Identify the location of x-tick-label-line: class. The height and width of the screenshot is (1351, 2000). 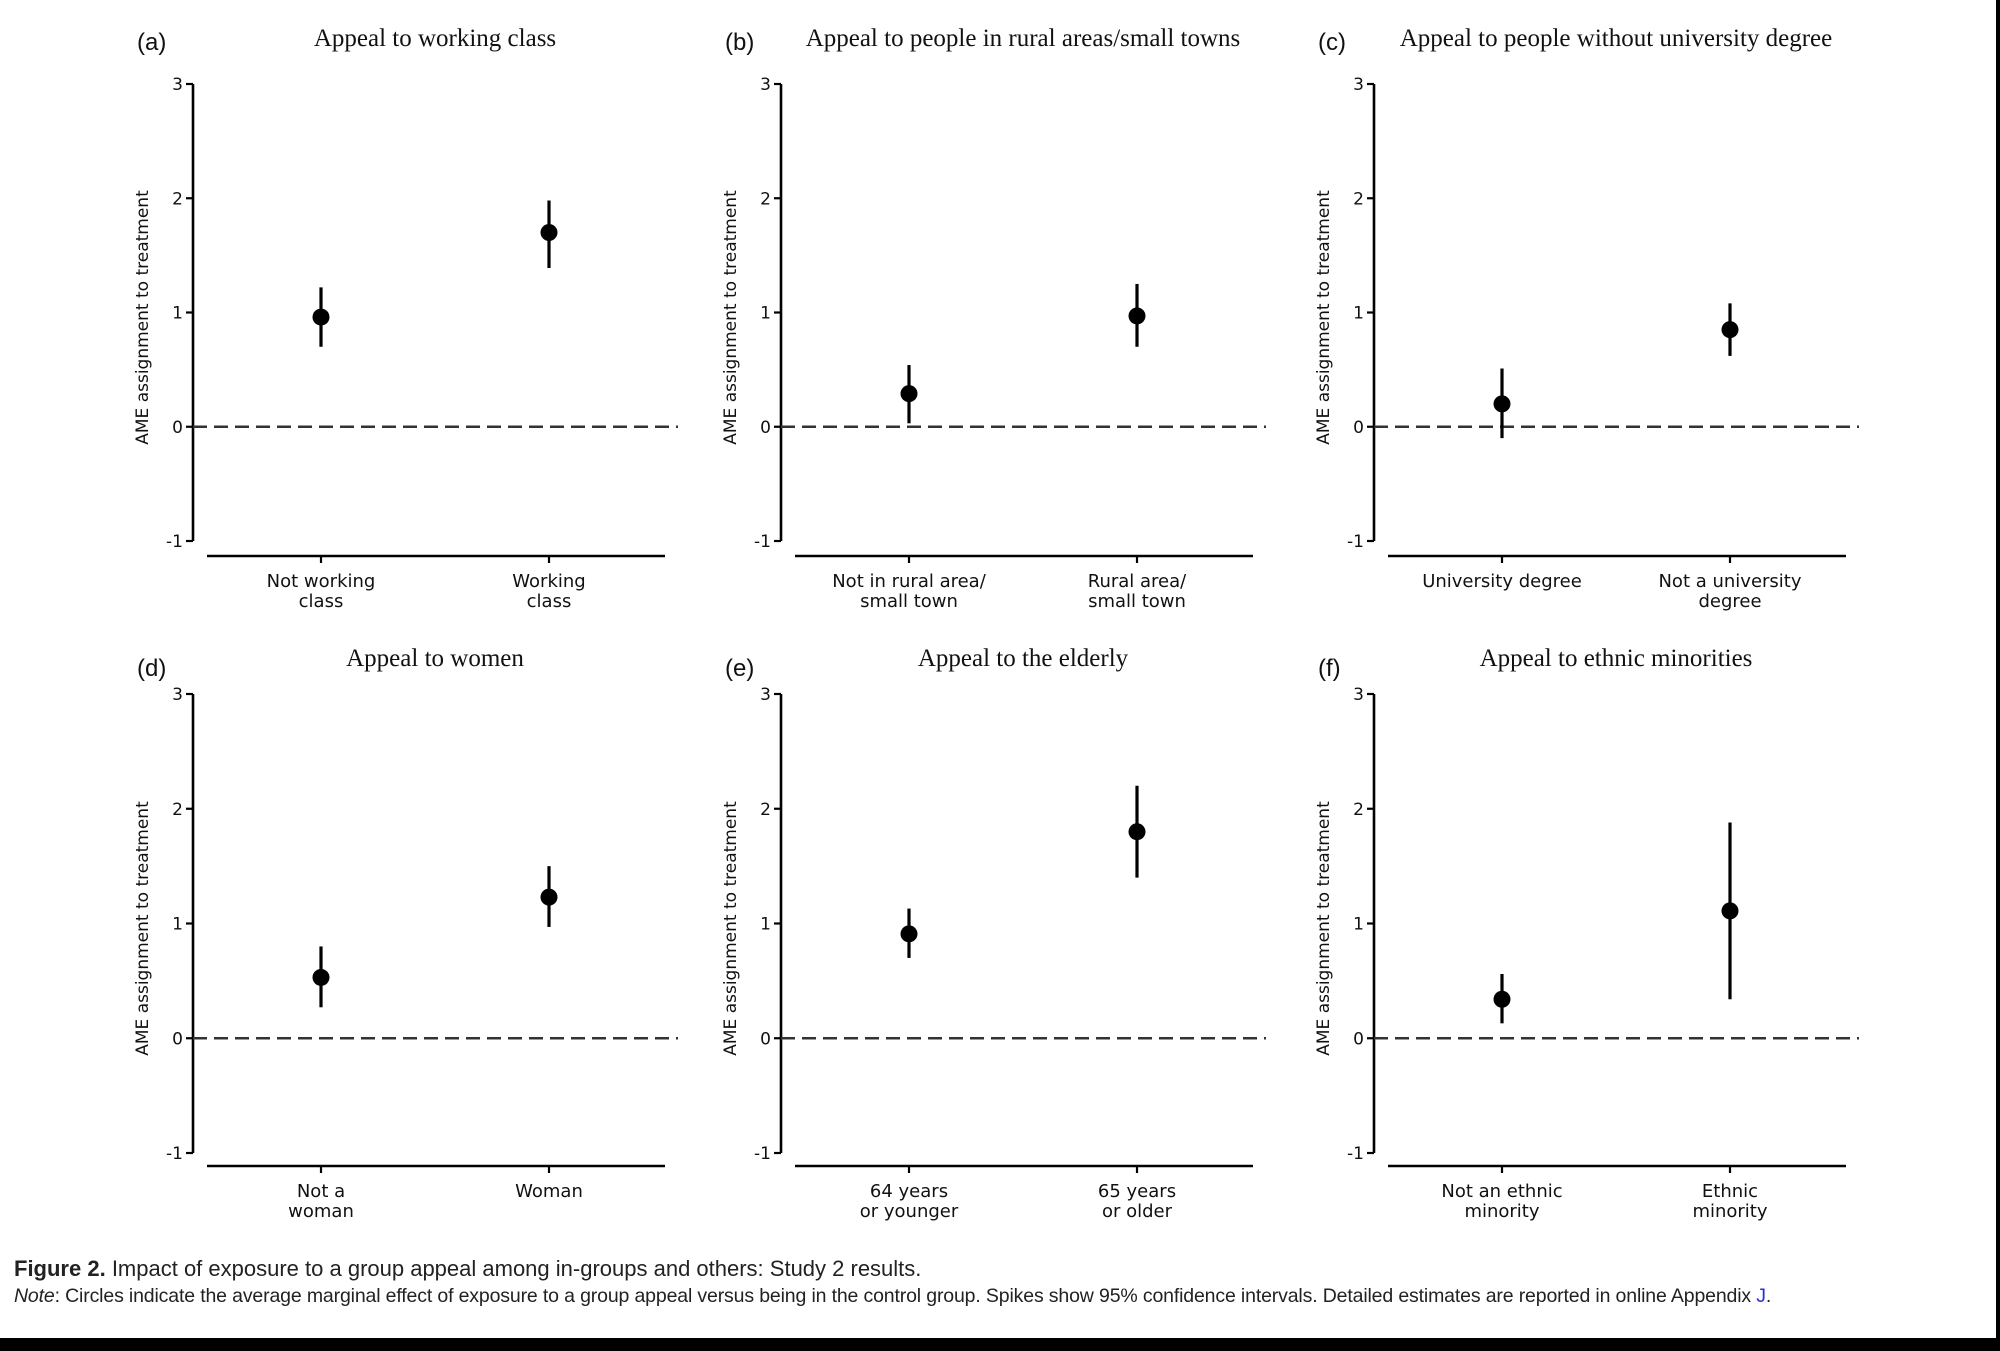
(549, 601).